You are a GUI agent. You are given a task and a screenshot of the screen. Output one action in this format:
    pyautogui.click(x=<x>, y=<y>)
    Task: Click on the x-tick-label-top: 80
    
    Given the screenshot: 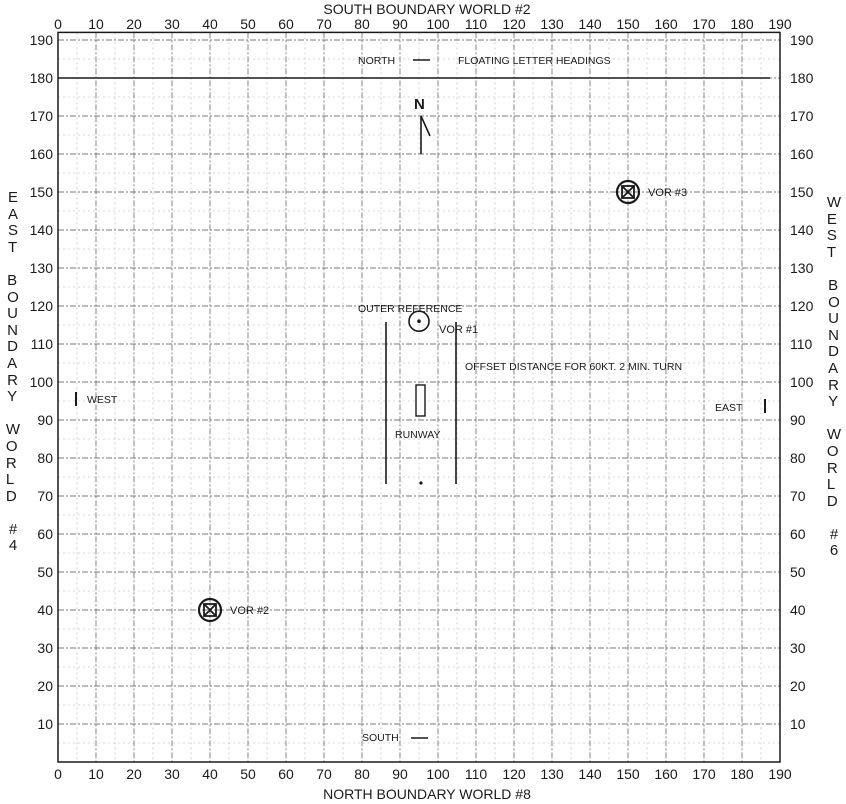 What is the action you would take?
    pyautogui.click(x=362, y=24)
    